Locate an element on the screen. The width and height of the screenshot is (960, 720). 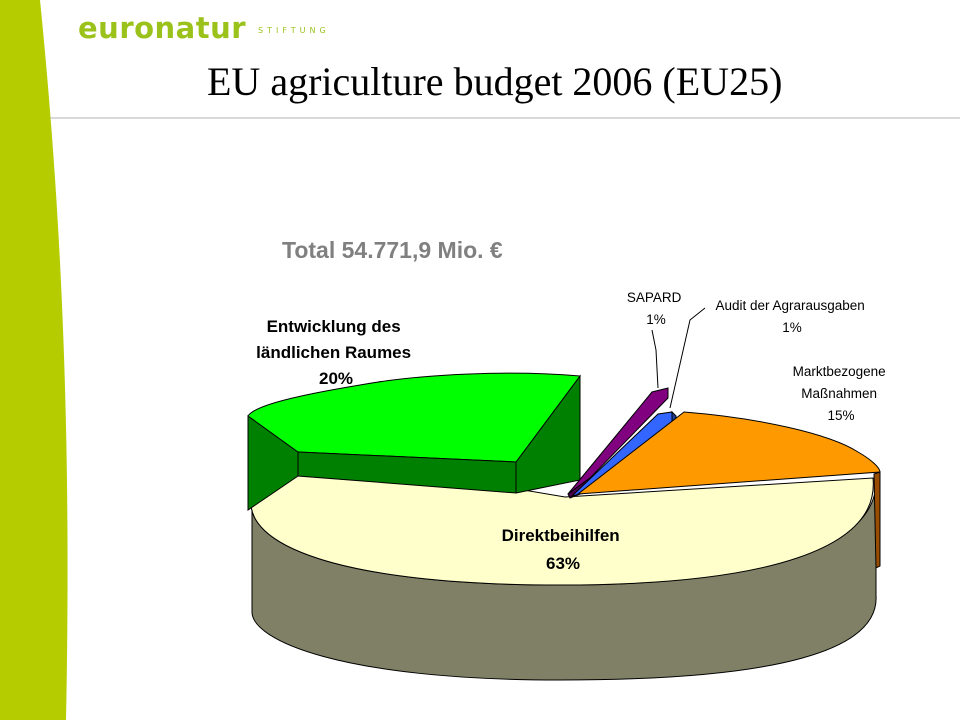
slice-market is located at coordinates (728, 453).